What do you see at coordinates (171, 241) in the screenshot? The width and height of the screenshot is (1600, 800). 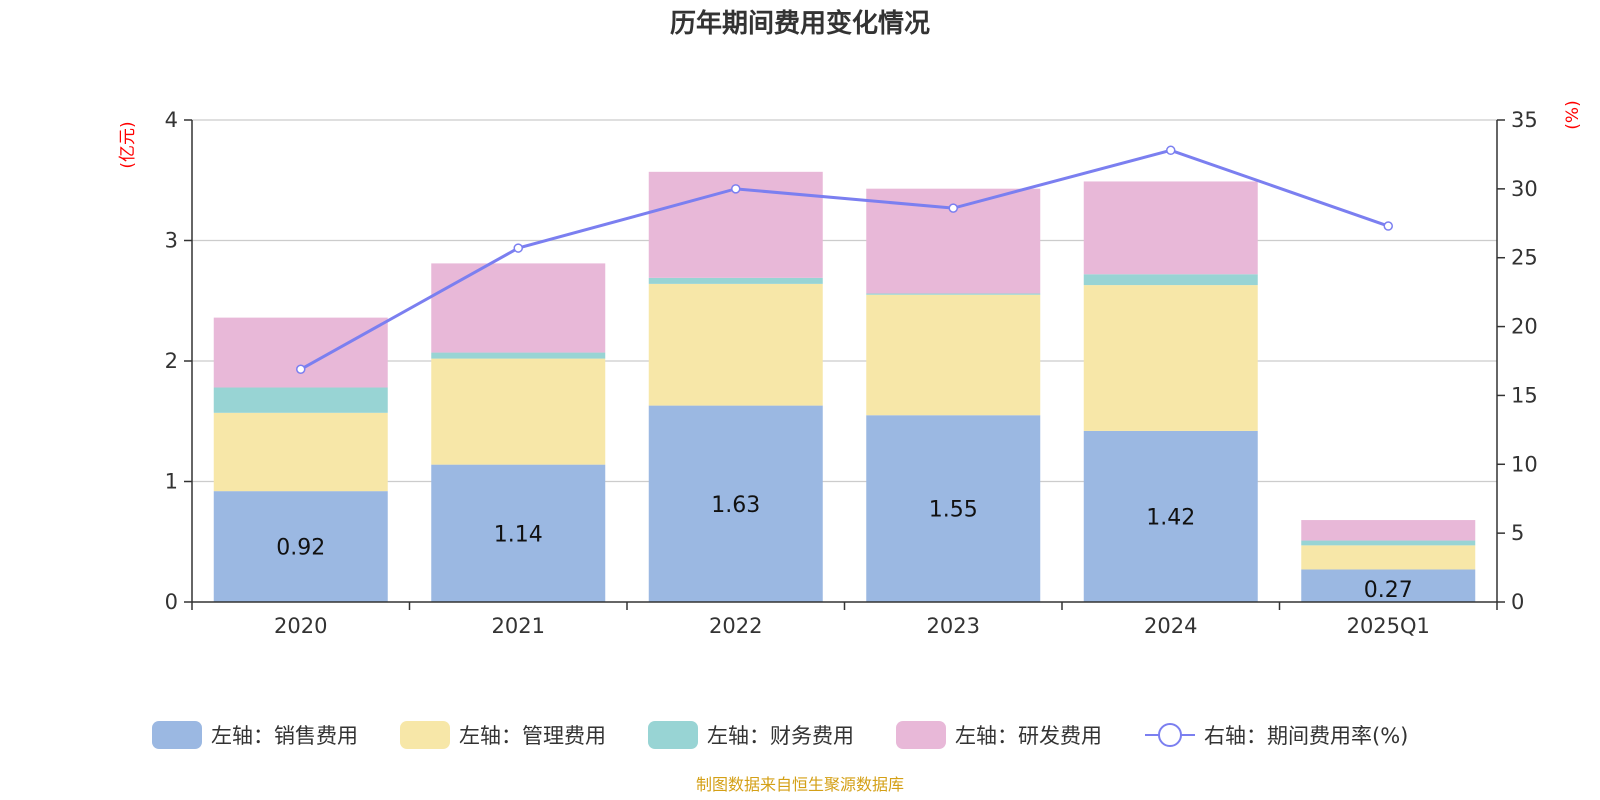 I see `left-tick-label: 3` at bounding box center [171, 241].